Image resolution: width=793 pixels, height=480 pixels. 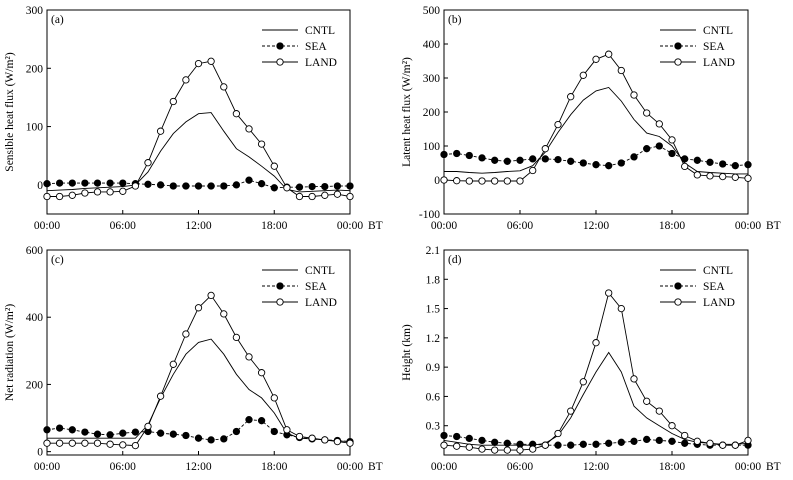 I want to click on legend-item-sea: SEA, so click(x=692, y=287).